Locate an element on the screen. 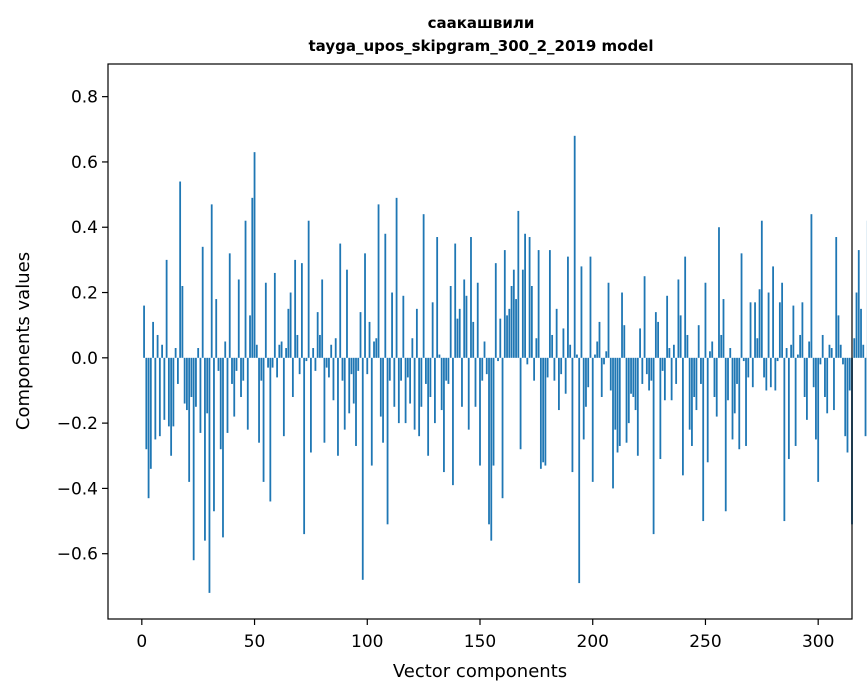 The height and width of the screenshot is (696, 867). y-axis-ticks: −0.6 −0.4 −0.2 0.0 0.2 0.4 0.6 0.8 is located at coordinates (82, 326).